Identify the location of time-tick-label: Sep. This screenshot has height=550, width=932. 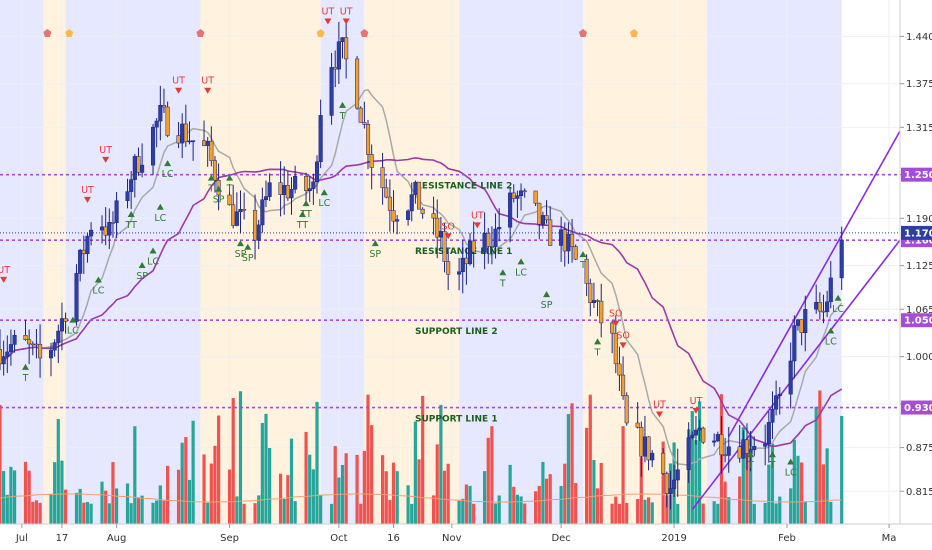
(229, 538).